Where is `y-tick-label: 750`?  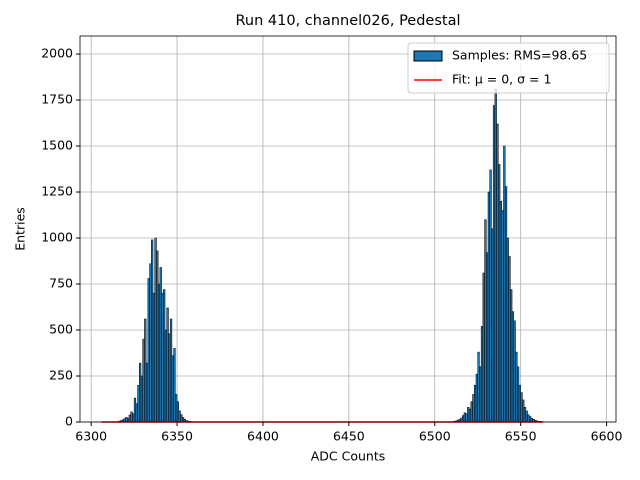
y-tick-label: 750 is located at coordinates (61, 283).